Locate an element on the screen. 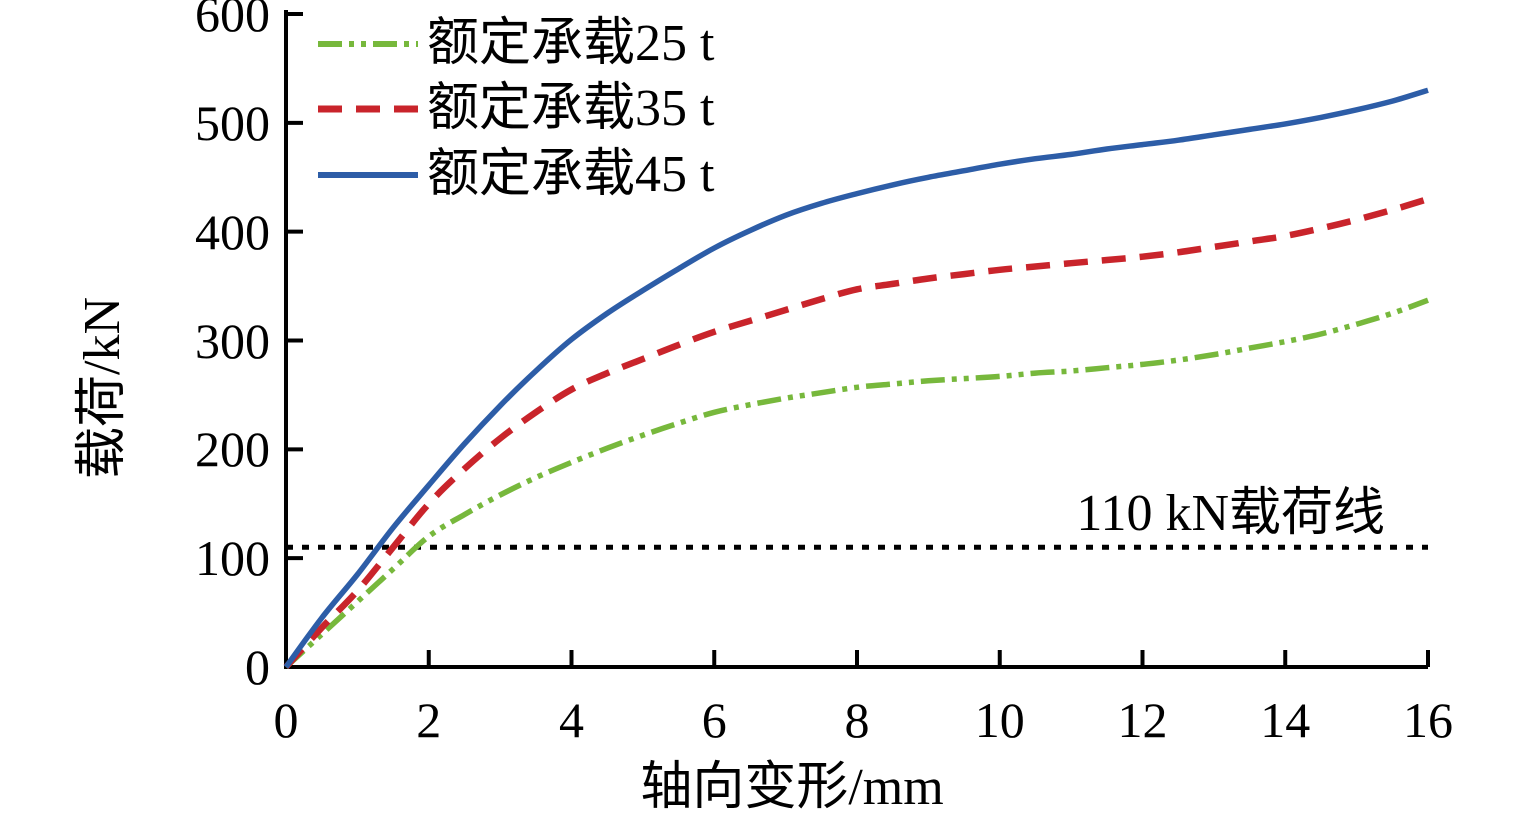 This screenshot has width=1535, height=817. legend-item-45t: 额定承载45 t is located at coordinates (571, 174).